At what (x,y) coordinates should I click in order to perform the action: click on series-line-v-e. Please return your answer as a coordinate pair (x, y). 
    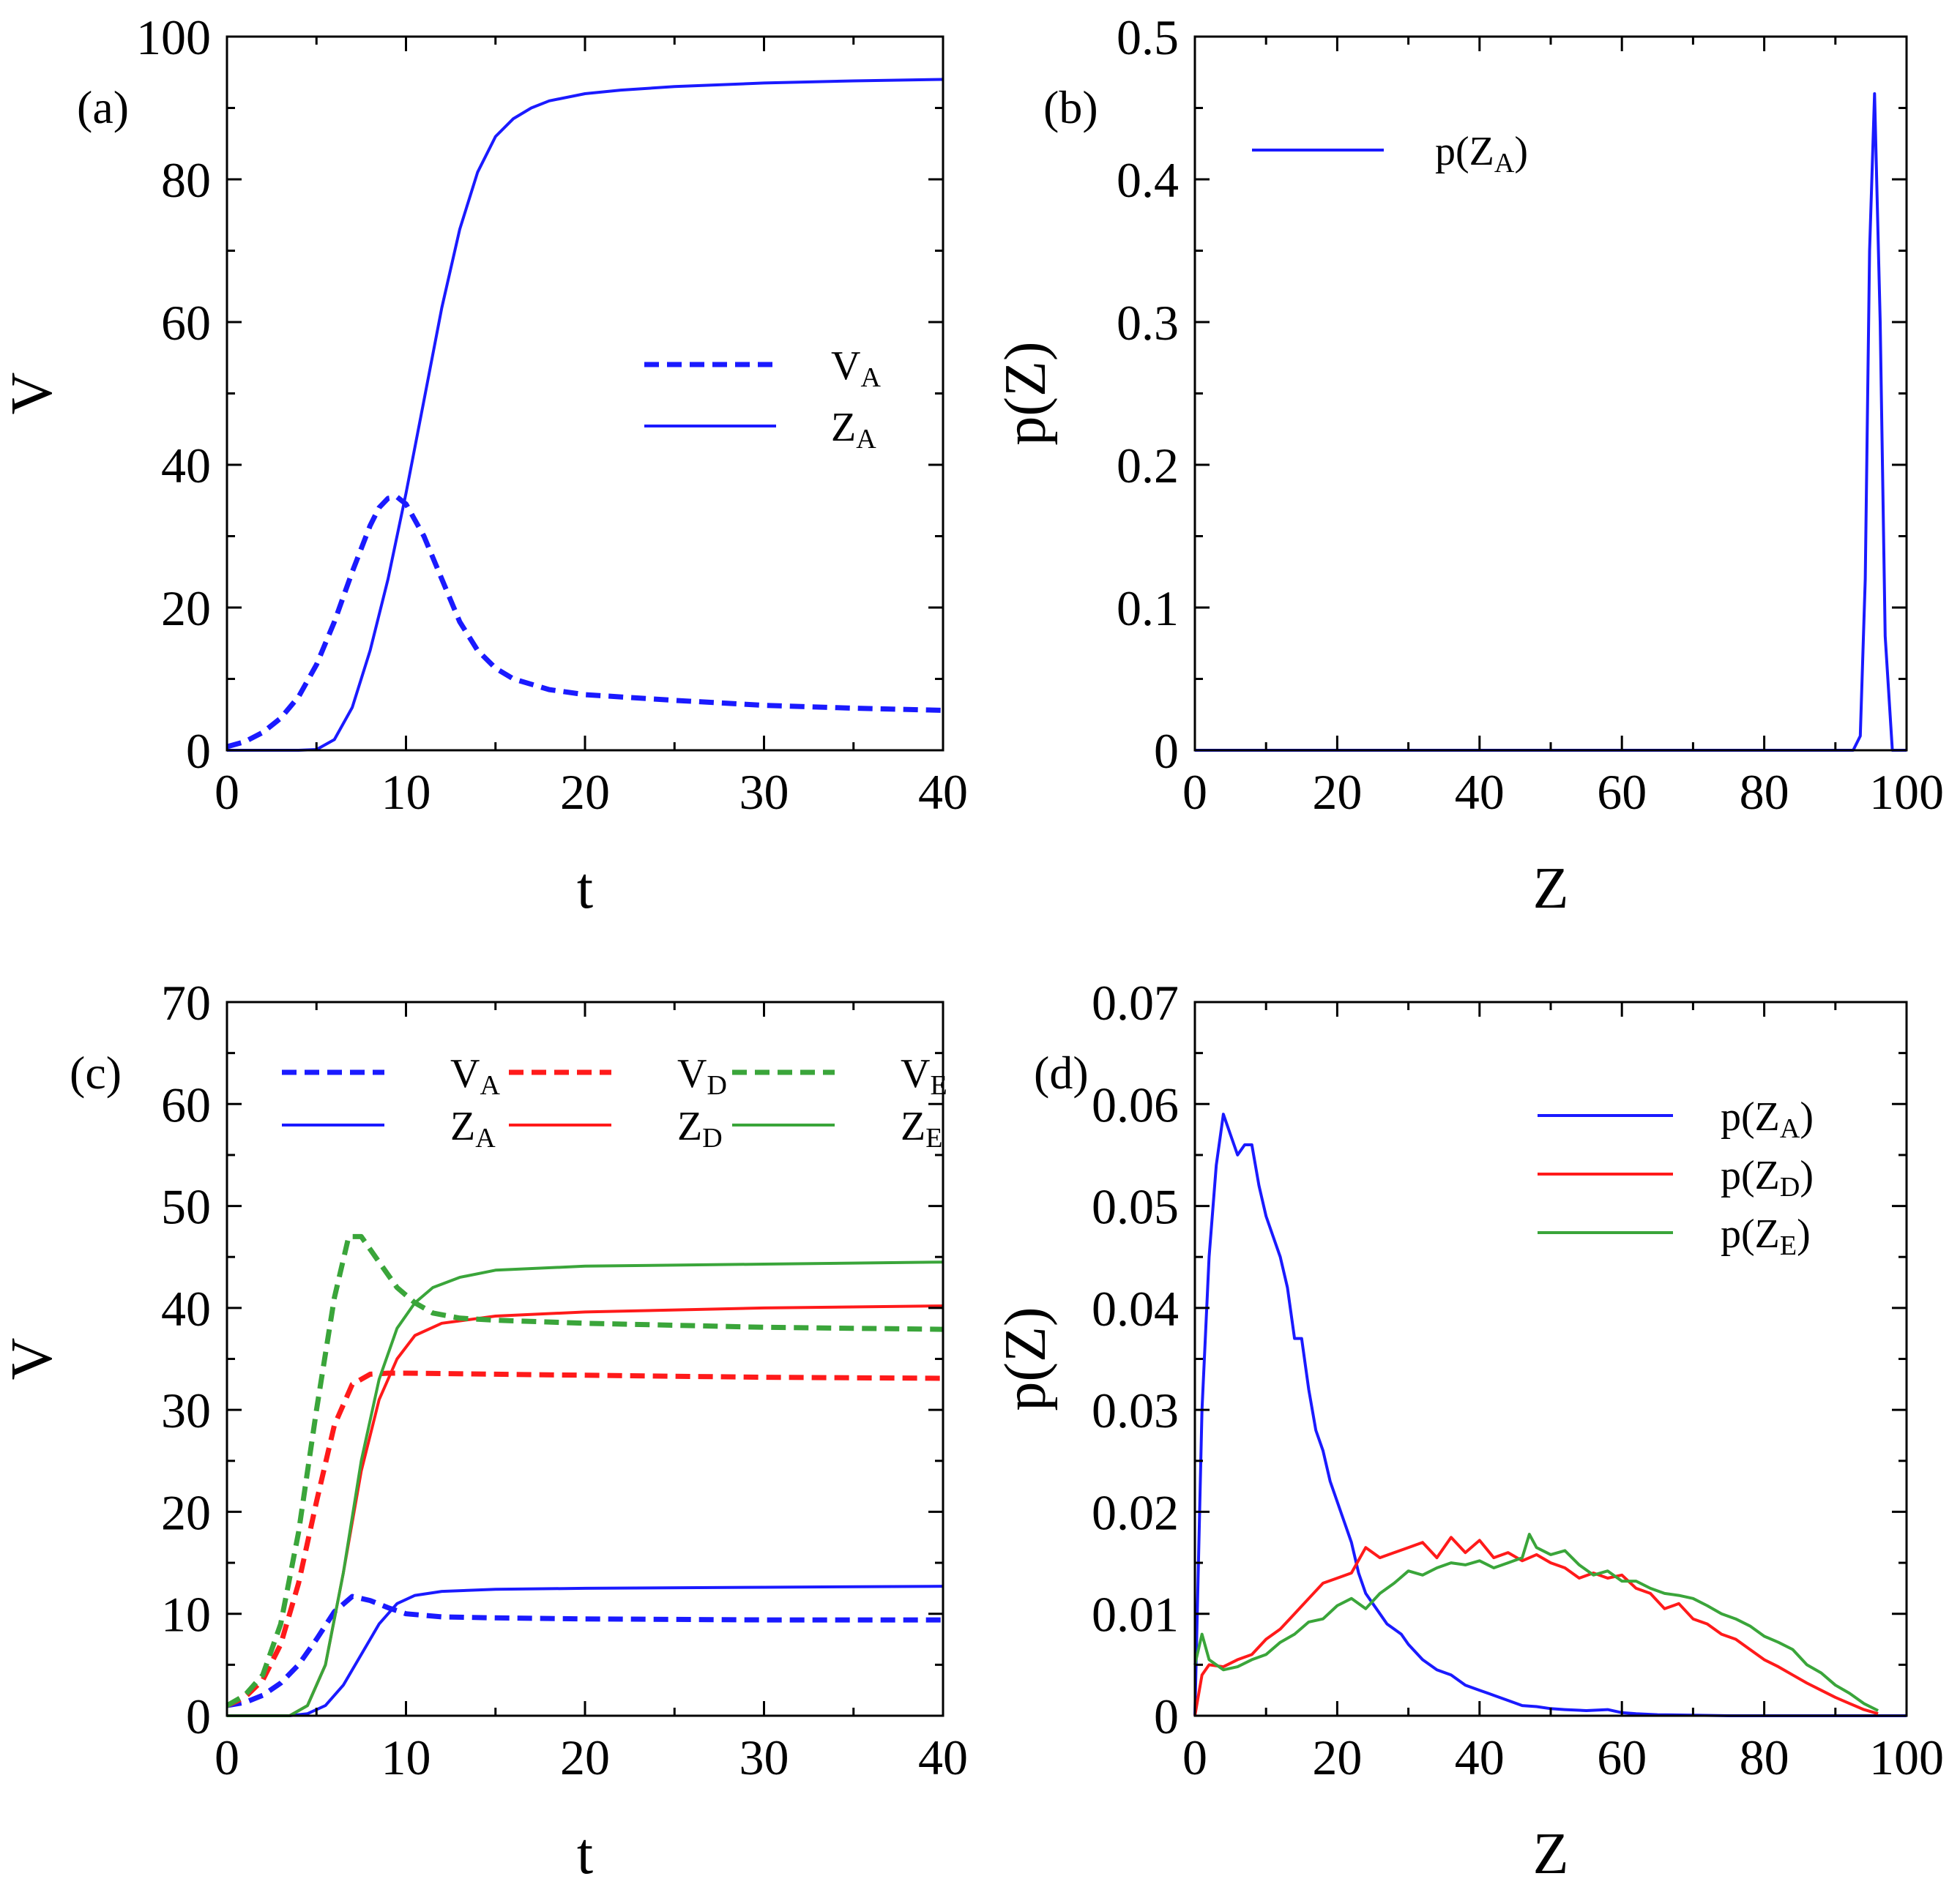
    Looking at the image, I should click on (585, 1470).